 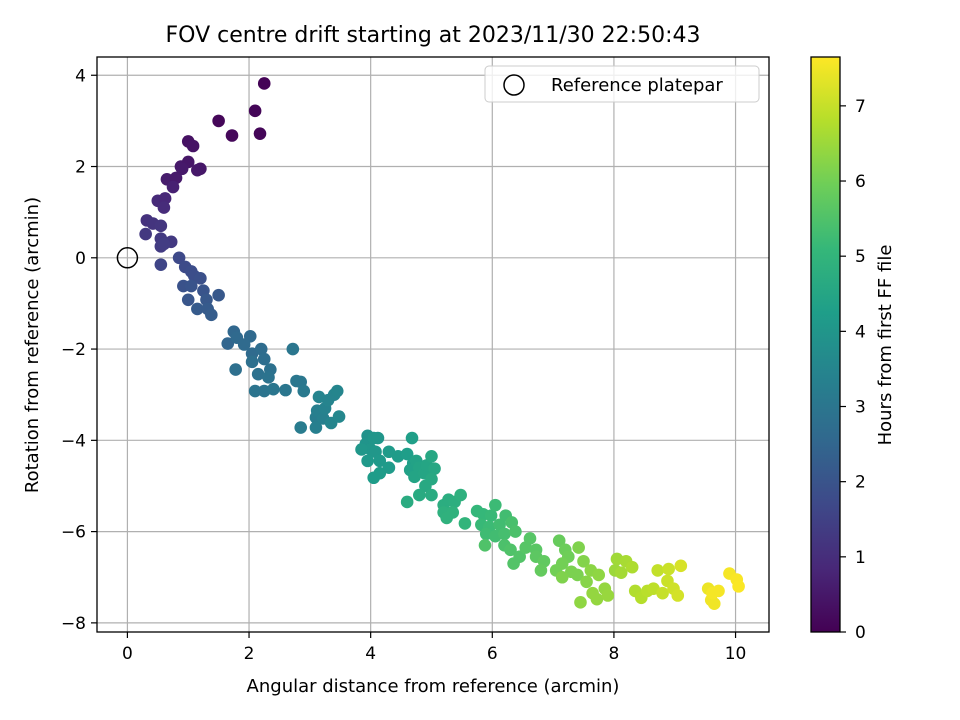 What do you see at coordinates (853, 370) in the screenshot?
I see `colorbar-ticks: 0 1 2 3 4 5 6 7` at bounding box center [853, 370].